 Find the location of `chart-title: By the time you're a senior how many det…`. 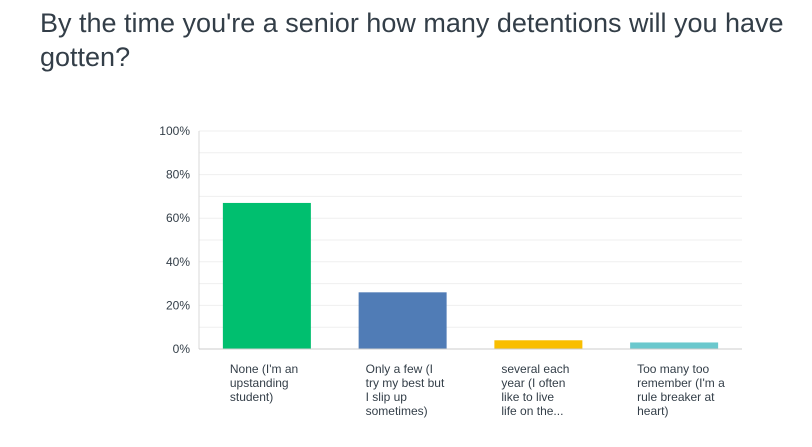

chart-title: By the time you're a senior how many det… is located at coordinates (412, 40).